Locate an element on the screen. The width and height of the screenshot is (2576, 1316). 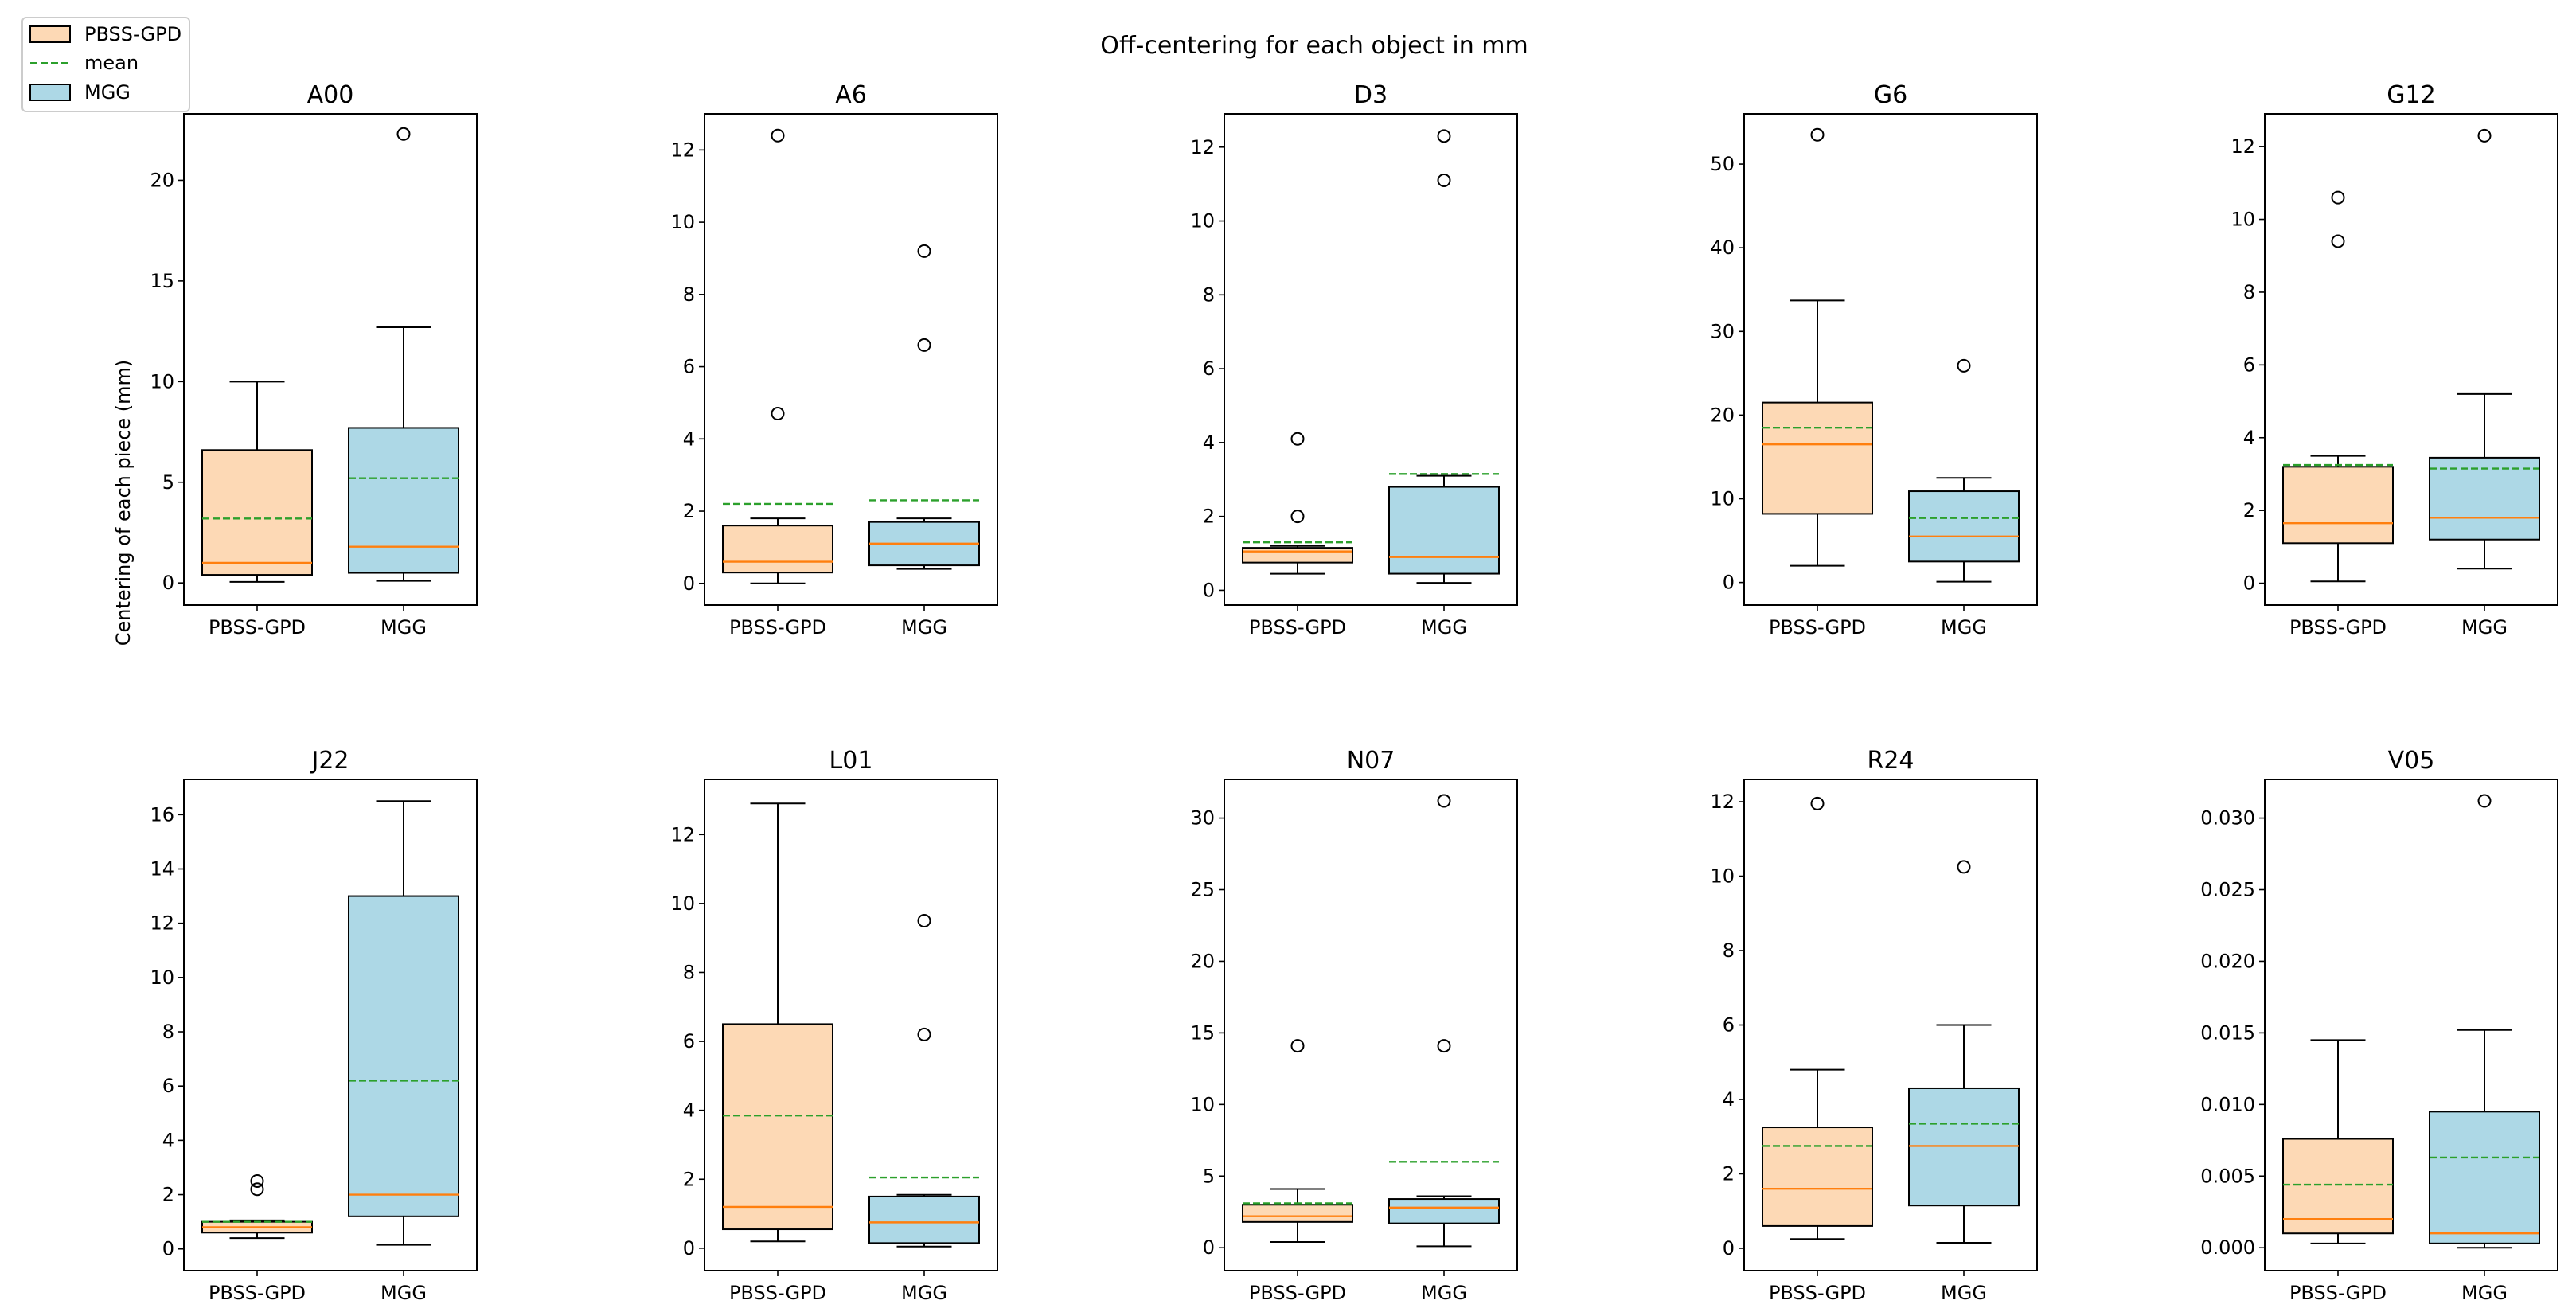
legend: PBSS-GPD mean MGG is located at coordinates (105, 64).